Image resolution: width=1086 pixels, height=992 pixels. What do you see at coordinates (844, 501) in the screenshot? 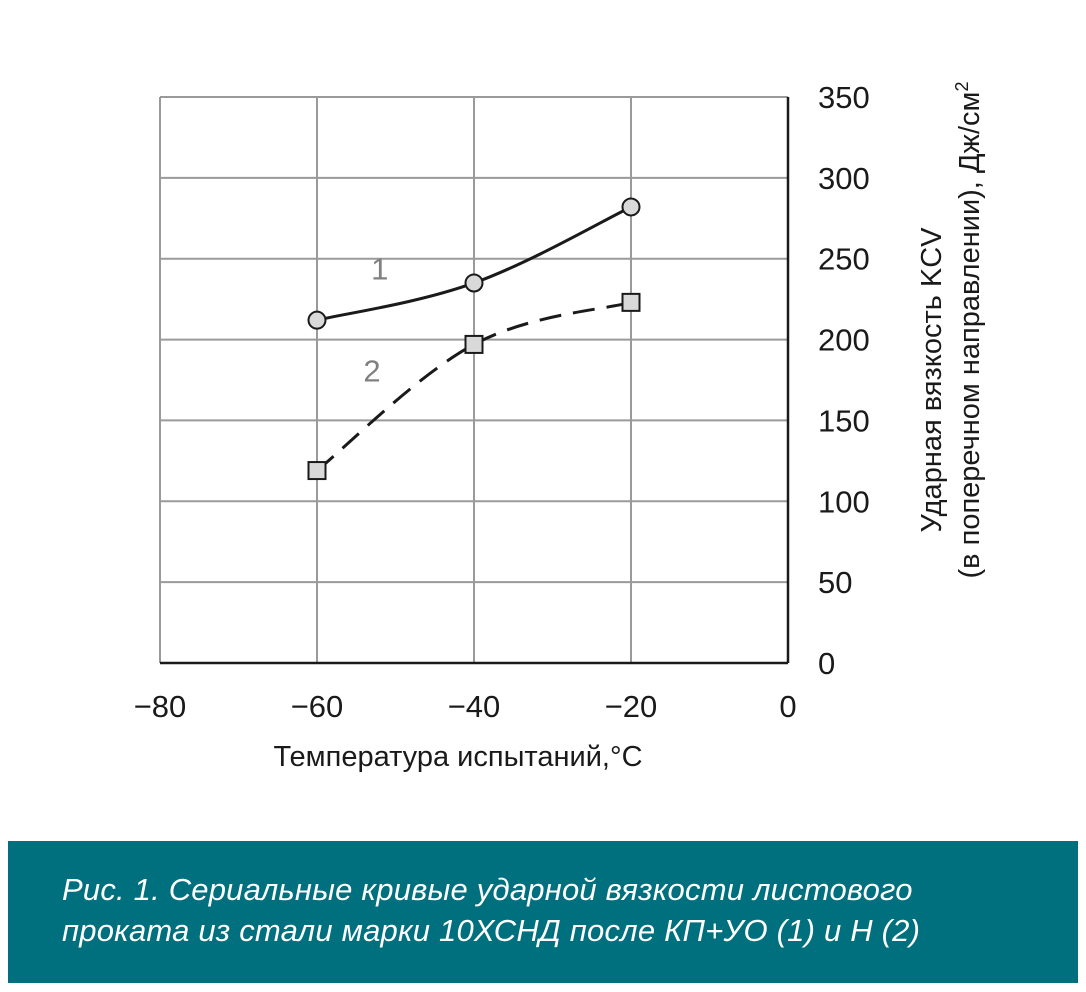
I see `y-tick-label: 100` at bounding box center [844, 501].